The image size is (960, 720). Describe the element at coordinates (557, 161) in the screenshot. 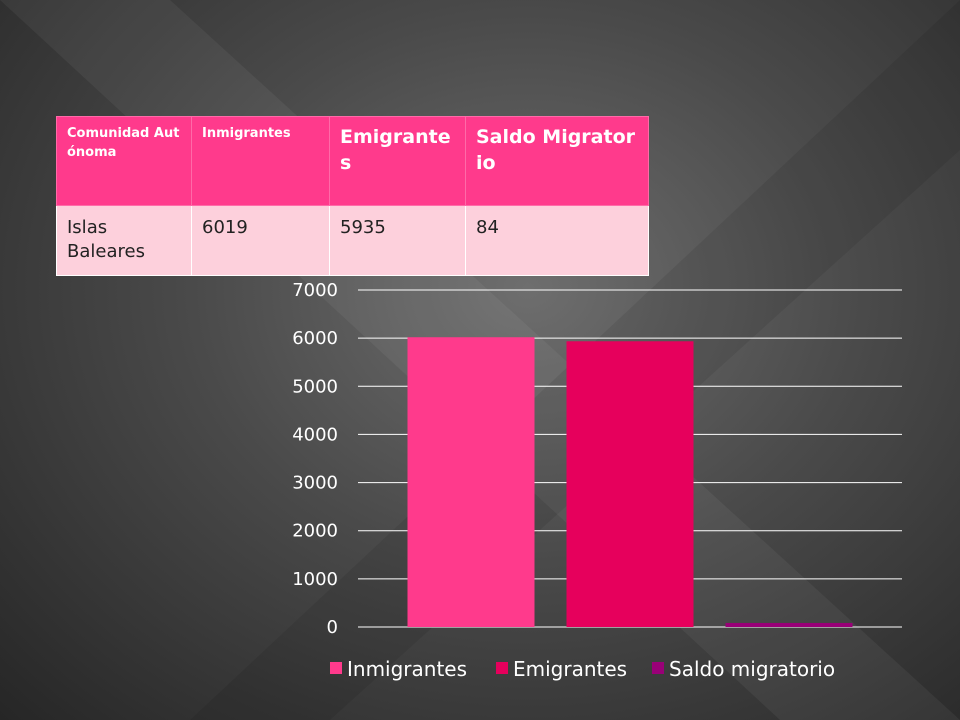

I see `header-saldo: Saldo Migratorio` at that location.